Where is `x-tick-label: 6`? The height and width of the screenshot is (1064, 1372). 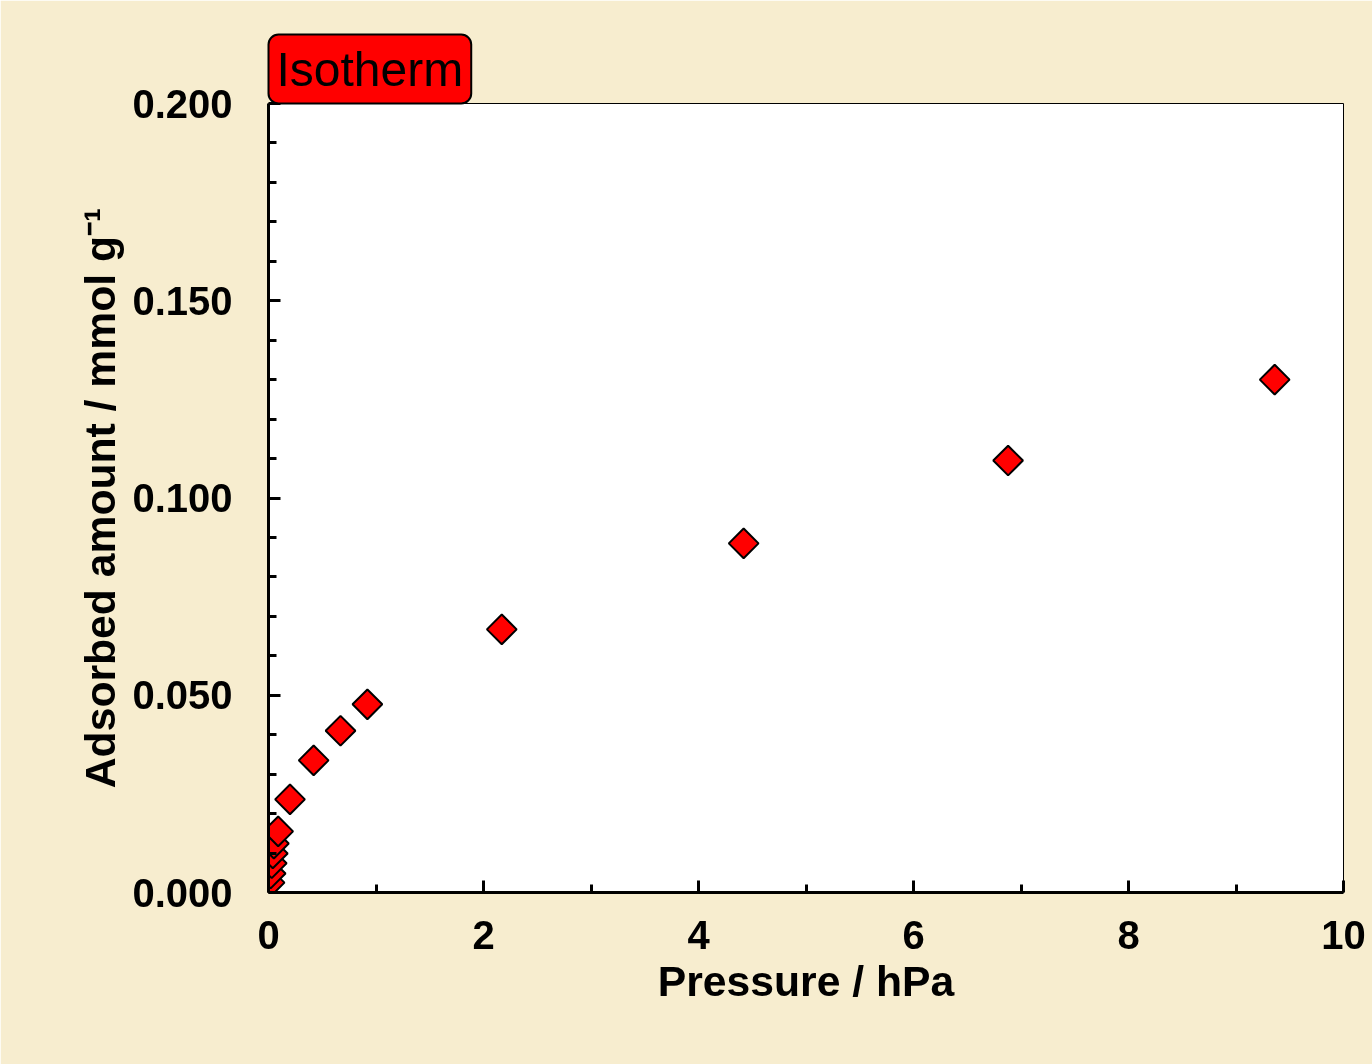 x-tick-label: 6 is located at coordinates (913, 934).